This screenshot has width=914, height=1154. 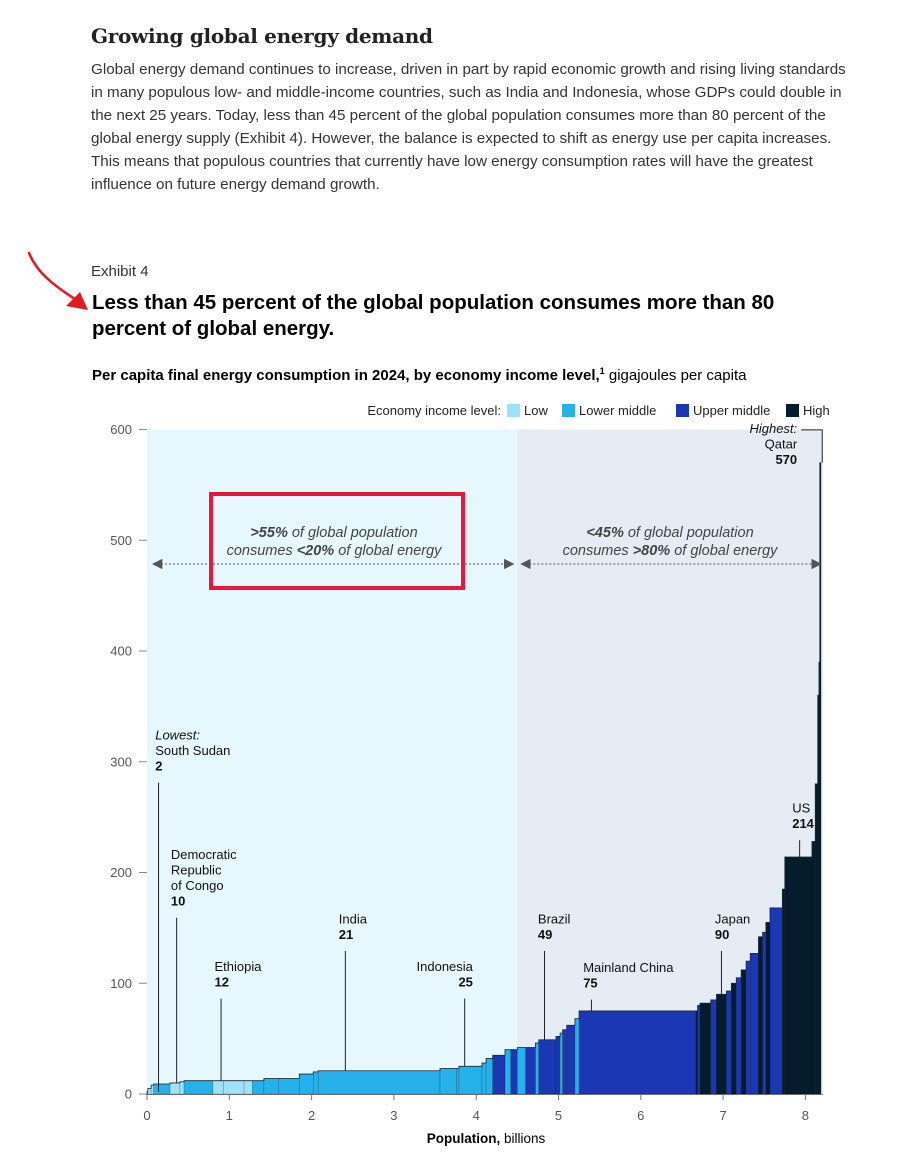 I want to click on x-tick-label: 6, so click(x=640, y=1115).